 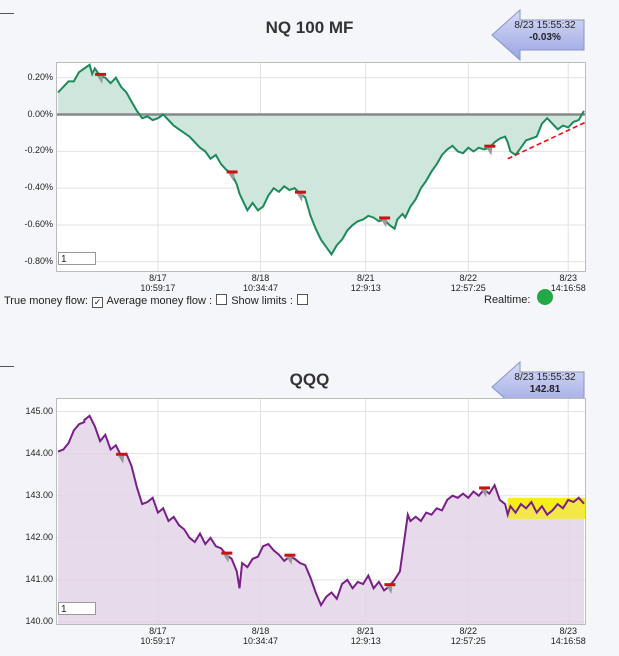 I want to click on arrow-left-icon, so click(x=538, y=35).